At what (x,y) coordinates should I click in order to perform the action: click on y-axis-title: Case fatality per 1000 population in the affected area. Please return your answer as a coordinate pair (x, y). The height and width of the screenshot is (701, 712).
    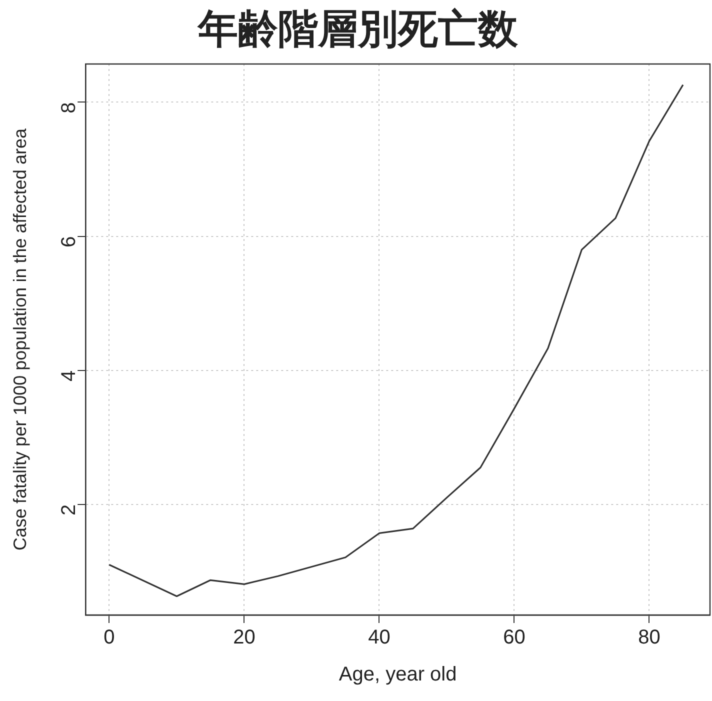
    Looking at the image, I should click on (20, 339).